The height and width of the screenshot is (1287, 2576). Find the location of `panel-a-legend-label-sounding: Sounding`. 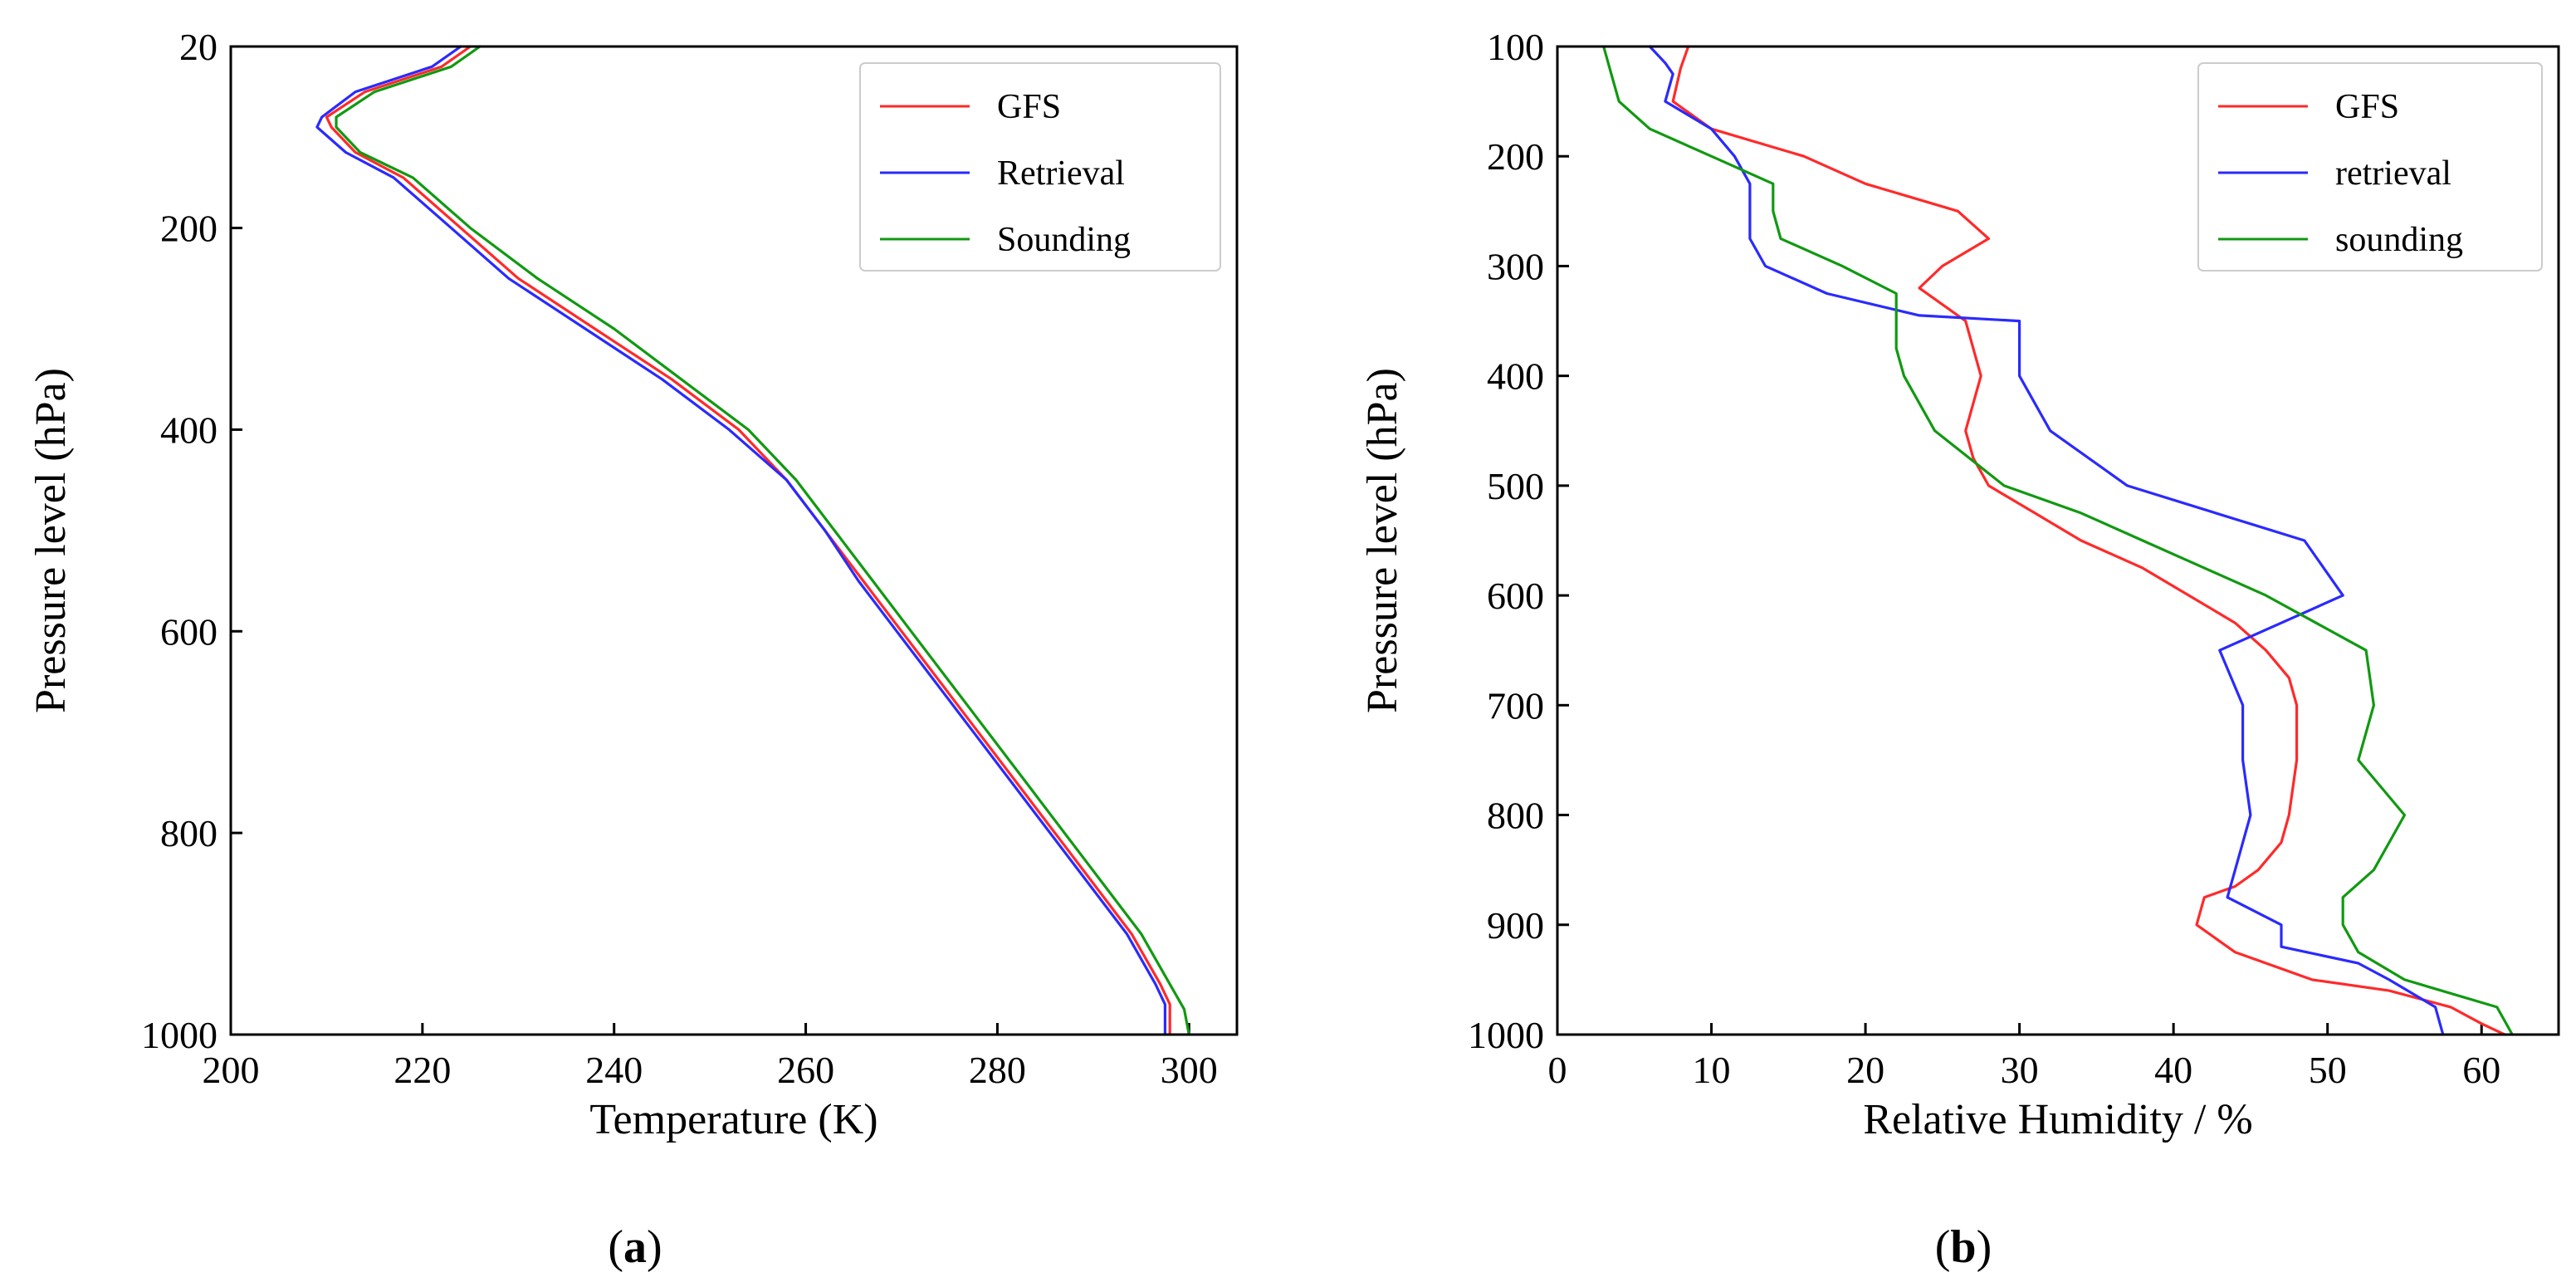

panel-a-legend-label-sounding: Sounding is located at coordinates (1064, 240).